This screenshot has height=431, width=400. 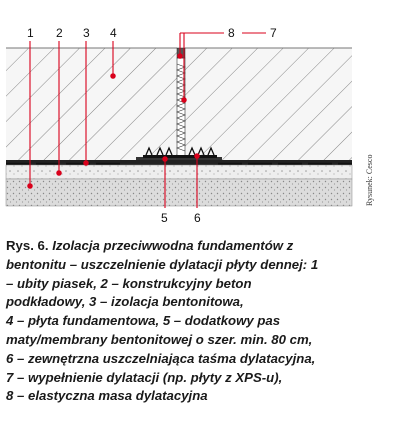 I want to click on label-4: 4, so click(x=113, y=33).